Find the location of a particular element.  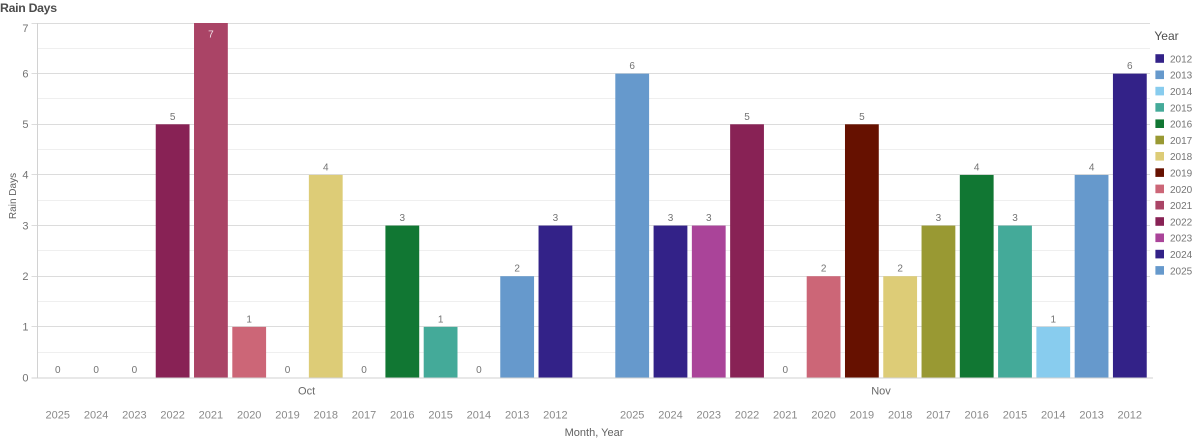

svg-text: Month, Year is located at coordinates (594, 433).